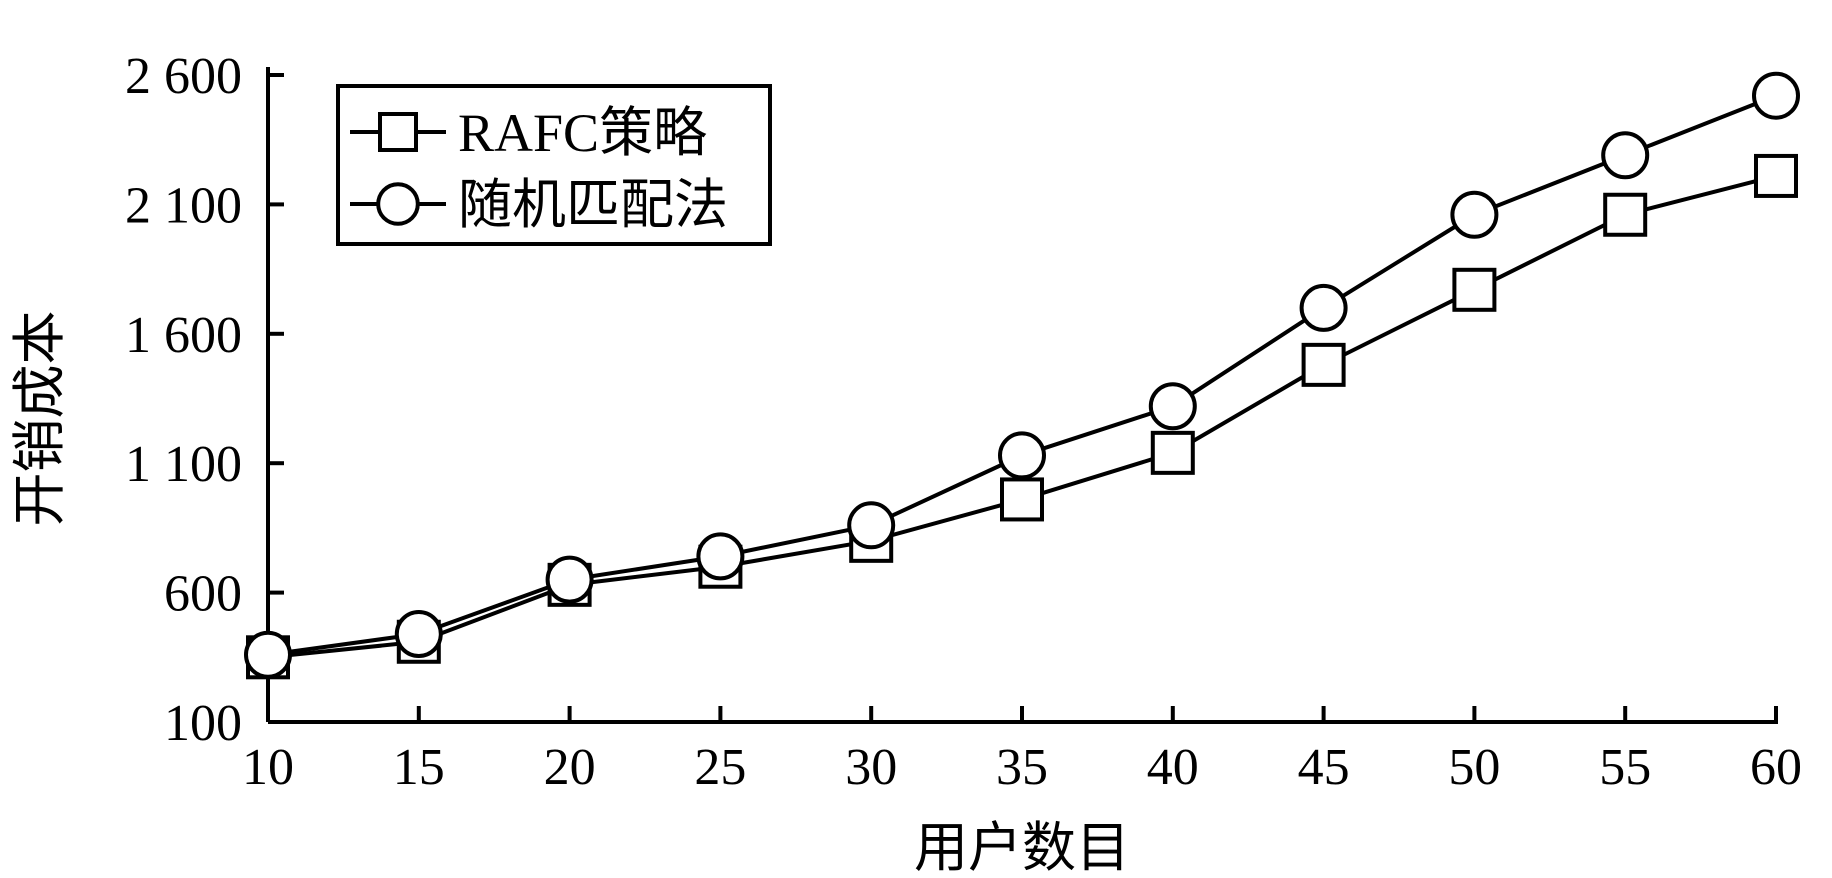  I want to click on y-tick-label: 1 100, so click(183, 464).